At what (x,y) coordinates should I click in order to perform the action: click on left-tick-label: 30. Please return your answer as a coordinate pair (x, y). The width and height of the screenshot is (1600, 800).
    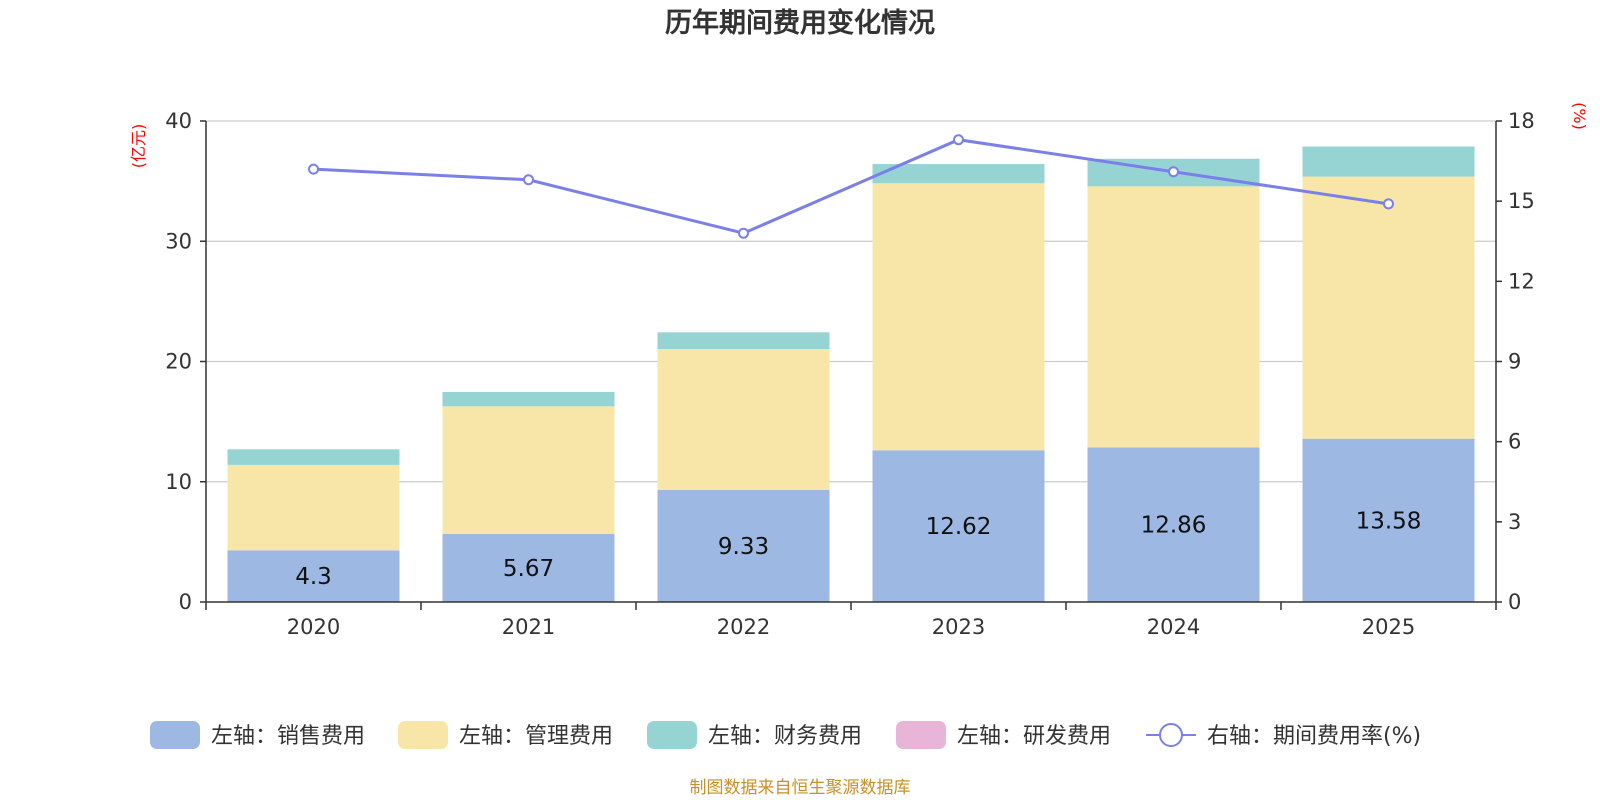
    Looking at the image, I should click on (178, 241).